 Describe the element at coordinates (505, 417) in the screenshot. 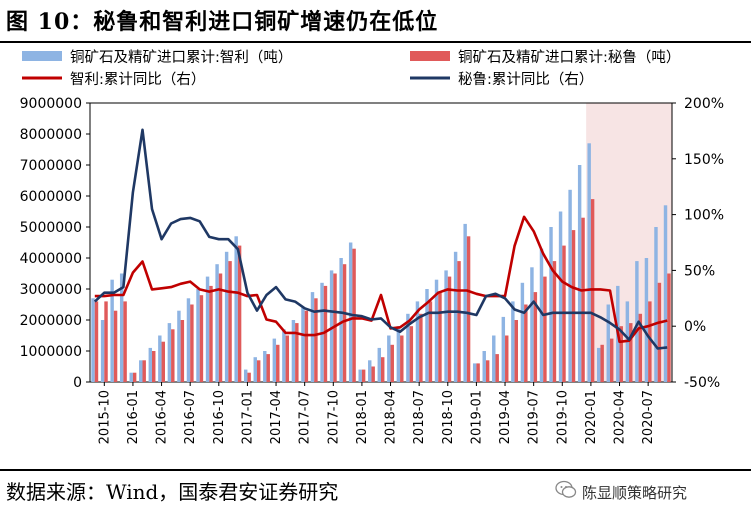

I see `x-tick-label: 2019-04` at that location.